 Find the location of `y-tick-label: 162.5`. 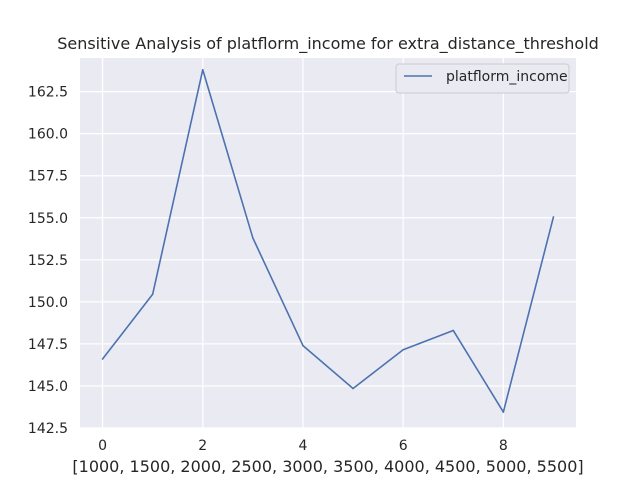

y-tick-label: 162.5 is located at coordinates (48, 93).